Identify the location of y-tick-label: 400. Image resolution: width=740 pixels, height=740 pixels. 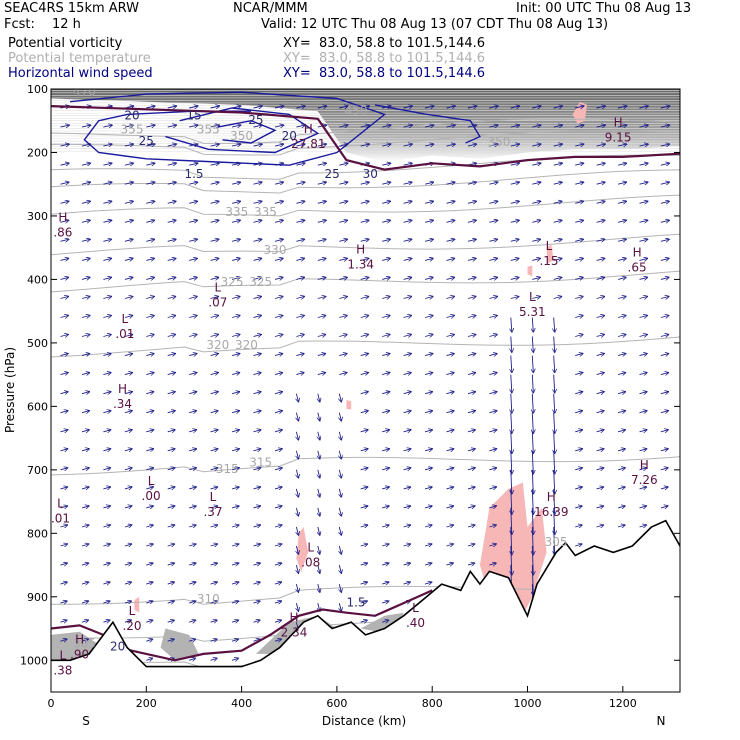
(37, 279).